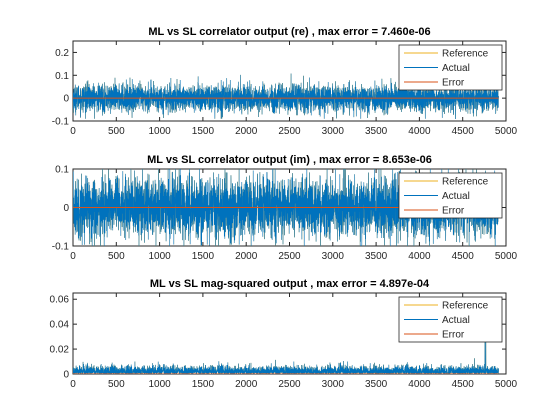  What do you see at coordinates (62, 53) in the screenshot?
I see `y-tick-label: 0.2` at bounding box center [62, 53].